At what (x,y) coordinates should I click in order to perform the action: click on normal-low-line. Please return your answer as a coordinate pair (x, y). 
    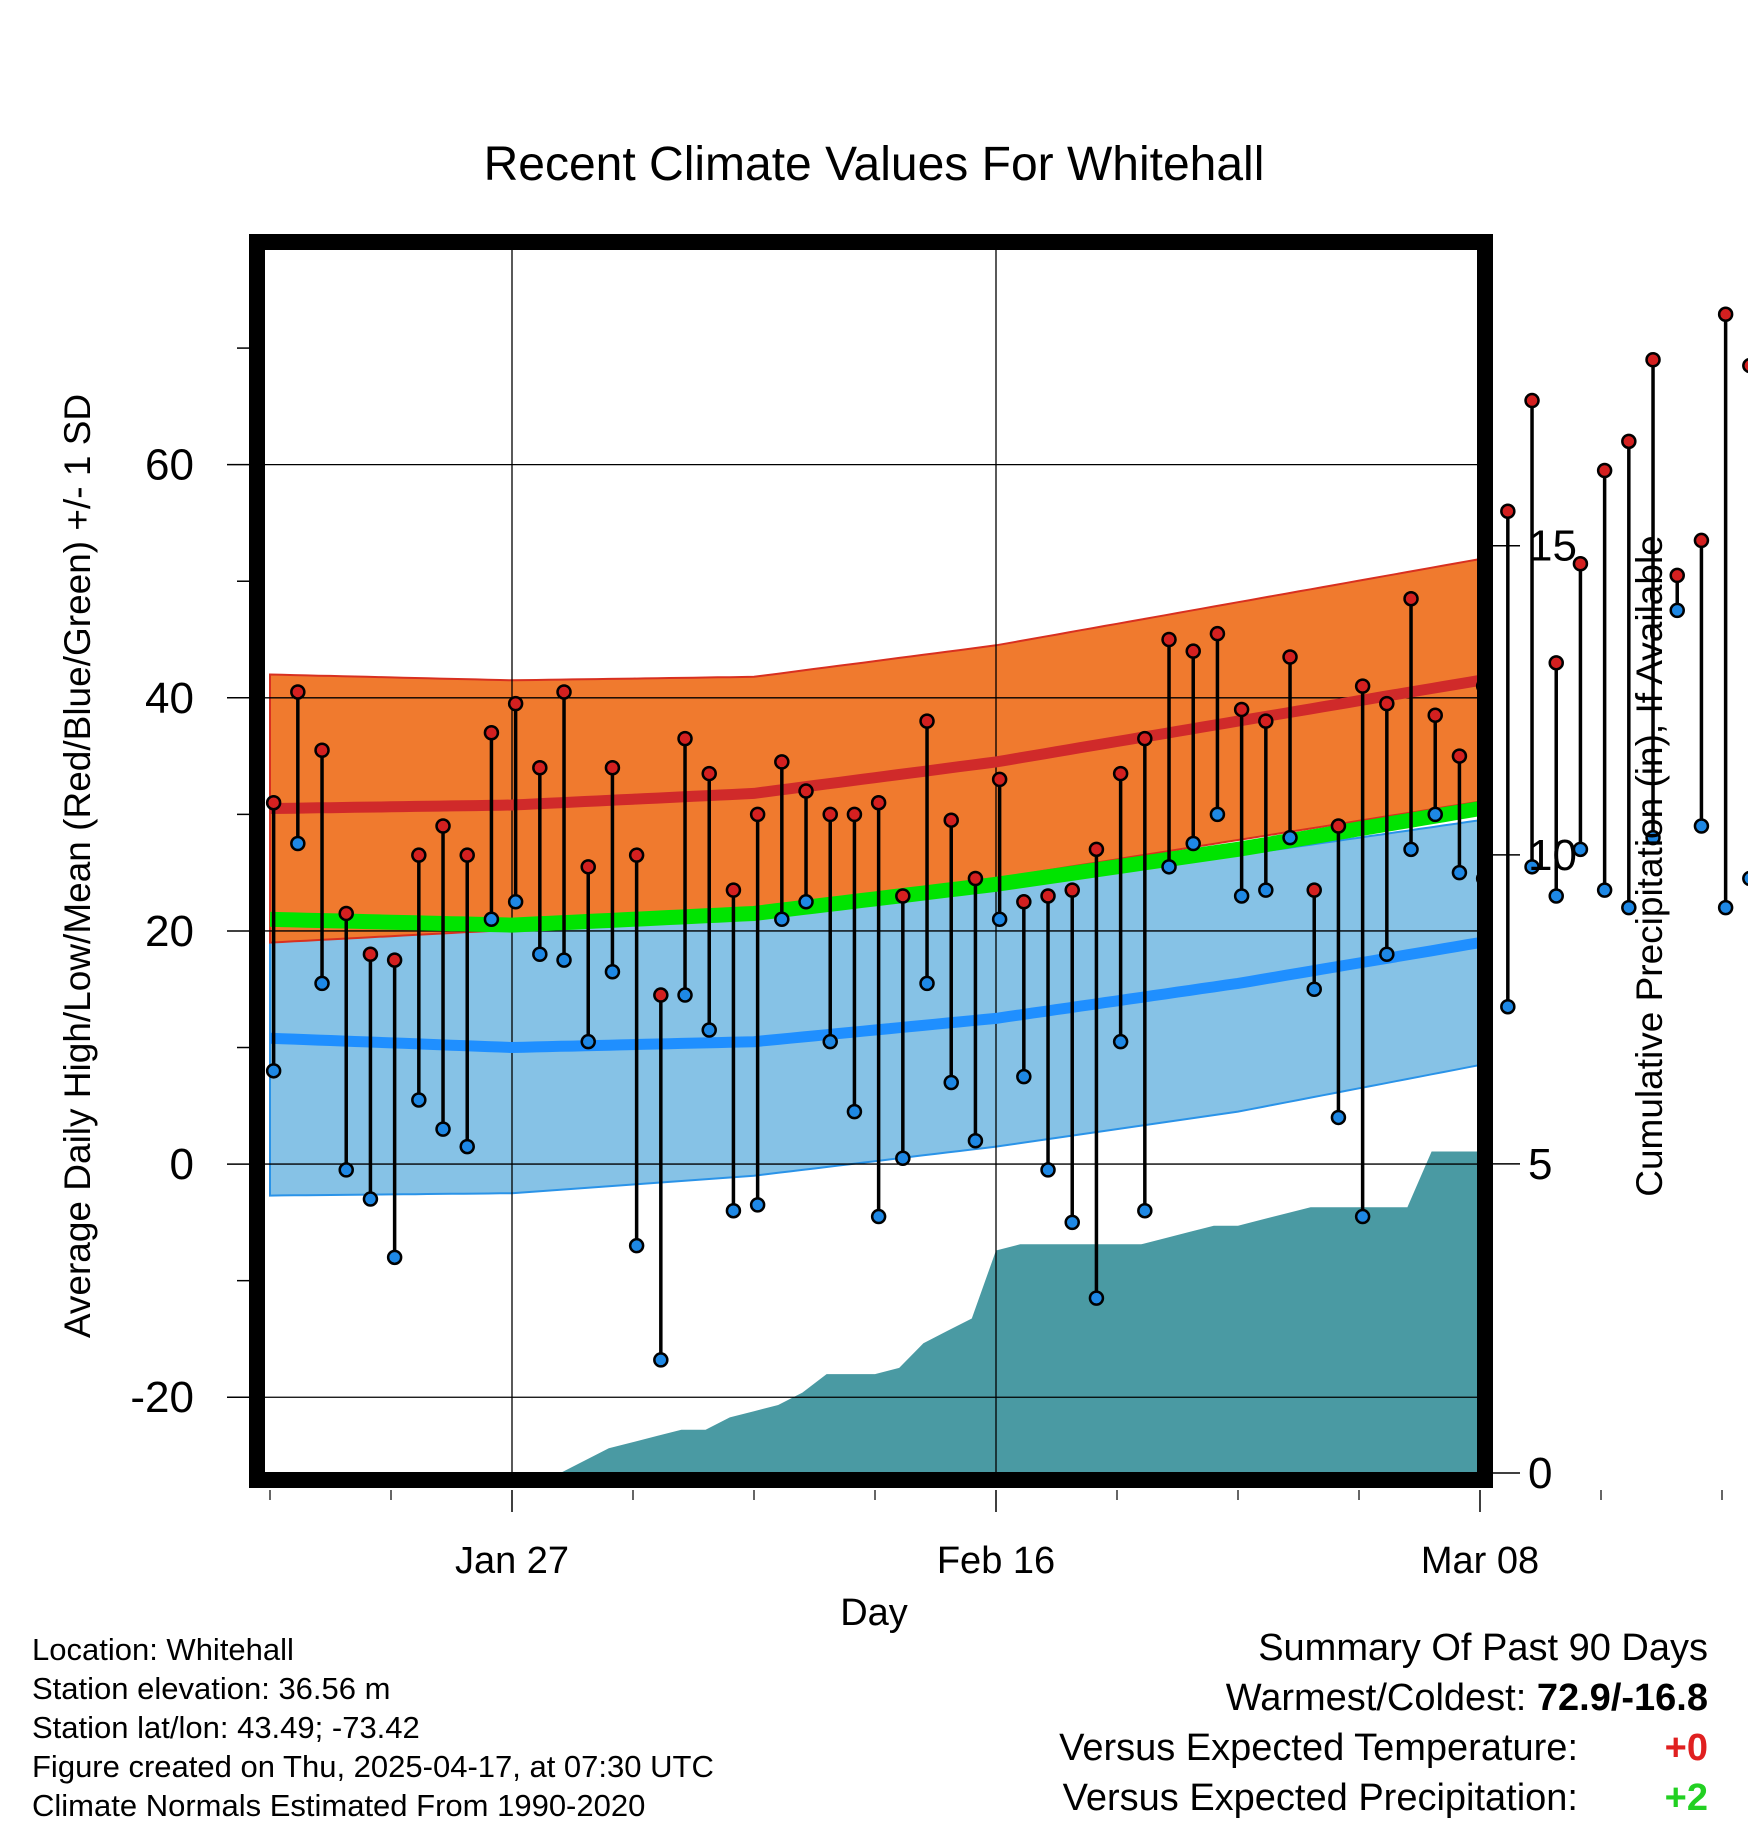
    Looking at the image, I should click on (873, 995).